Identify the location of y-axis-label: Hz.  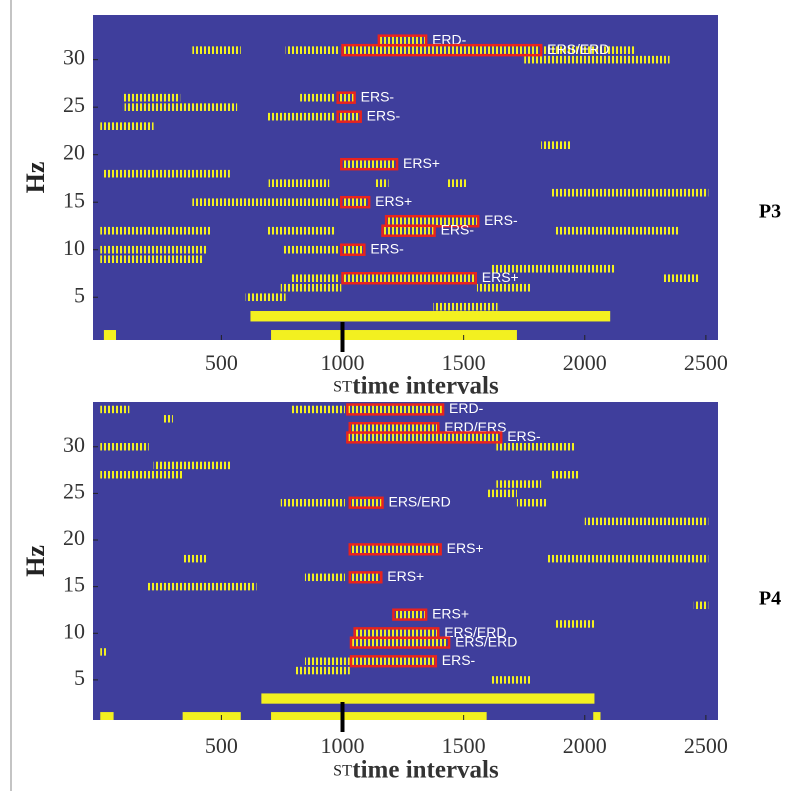
(35, 561).